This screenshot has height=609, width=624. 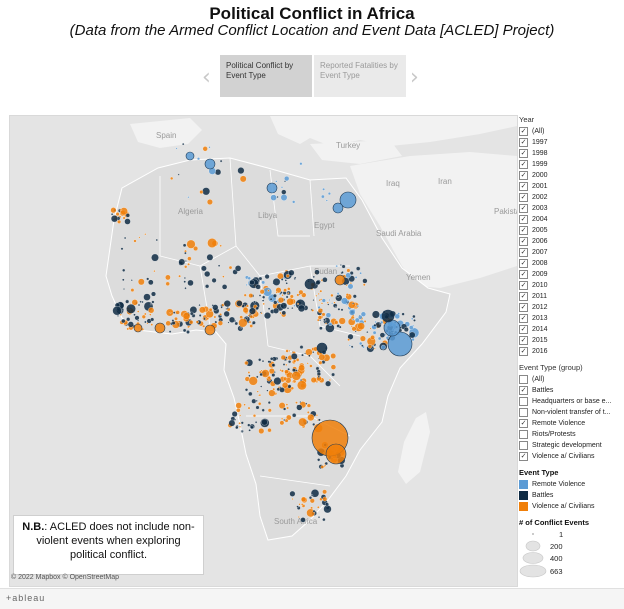 I want to click on tableau-logo: +ableau, so click(x=26, y=598).